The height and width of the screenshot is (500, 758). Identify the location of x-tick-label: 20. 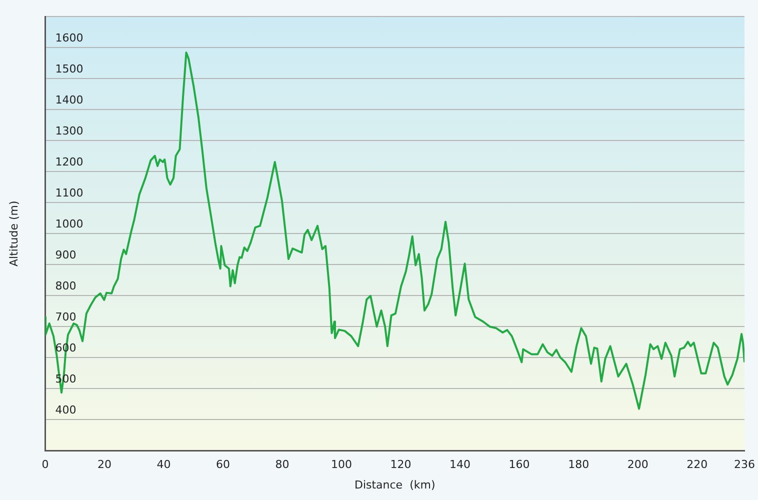
(104, 465).